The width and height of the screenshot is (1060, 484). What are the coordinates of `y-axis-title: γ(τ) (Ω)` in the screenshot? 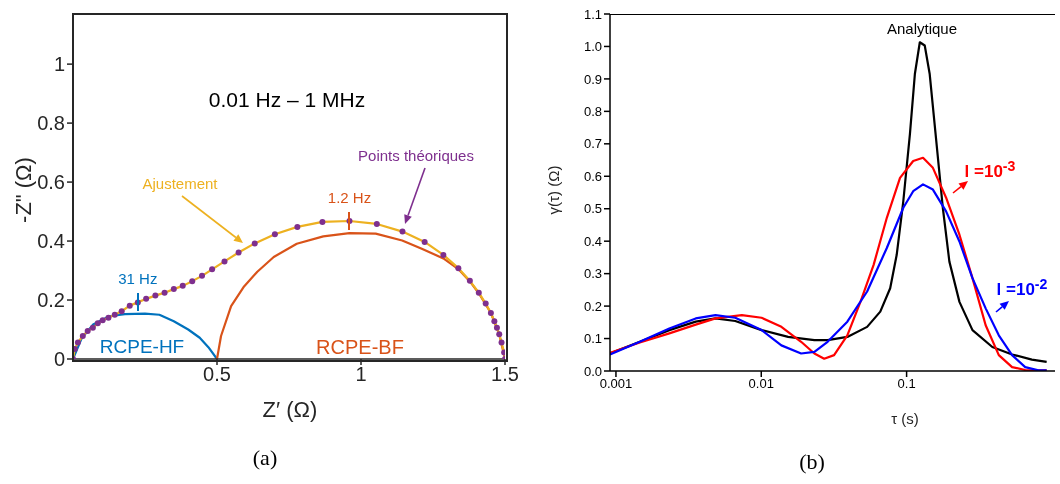 It's located at (553, 190).